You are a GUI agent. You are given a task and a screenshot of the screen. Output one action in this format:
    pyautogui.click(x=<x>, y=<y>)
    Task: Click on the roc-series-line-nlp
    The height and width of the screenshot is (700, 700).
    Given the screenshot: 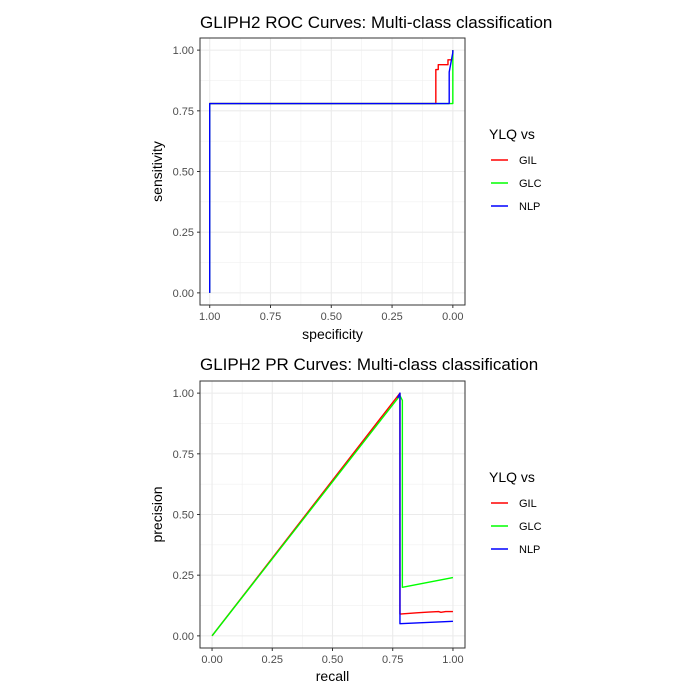 What is the action you would take?
    pyautogui.click(x=331, y=171)
    